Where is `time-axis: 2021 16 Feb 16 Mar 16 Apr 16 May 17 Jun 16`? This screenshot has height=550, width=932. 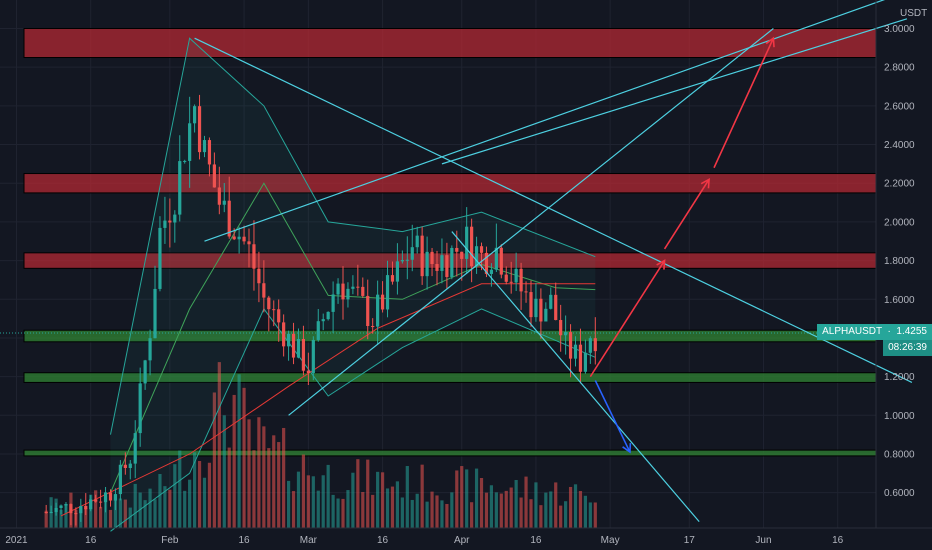 time-axis: 2021 16 Feb 16 Mar 16 Apr 16 May 17 Jun 16 is located at coordinates (424, 540).